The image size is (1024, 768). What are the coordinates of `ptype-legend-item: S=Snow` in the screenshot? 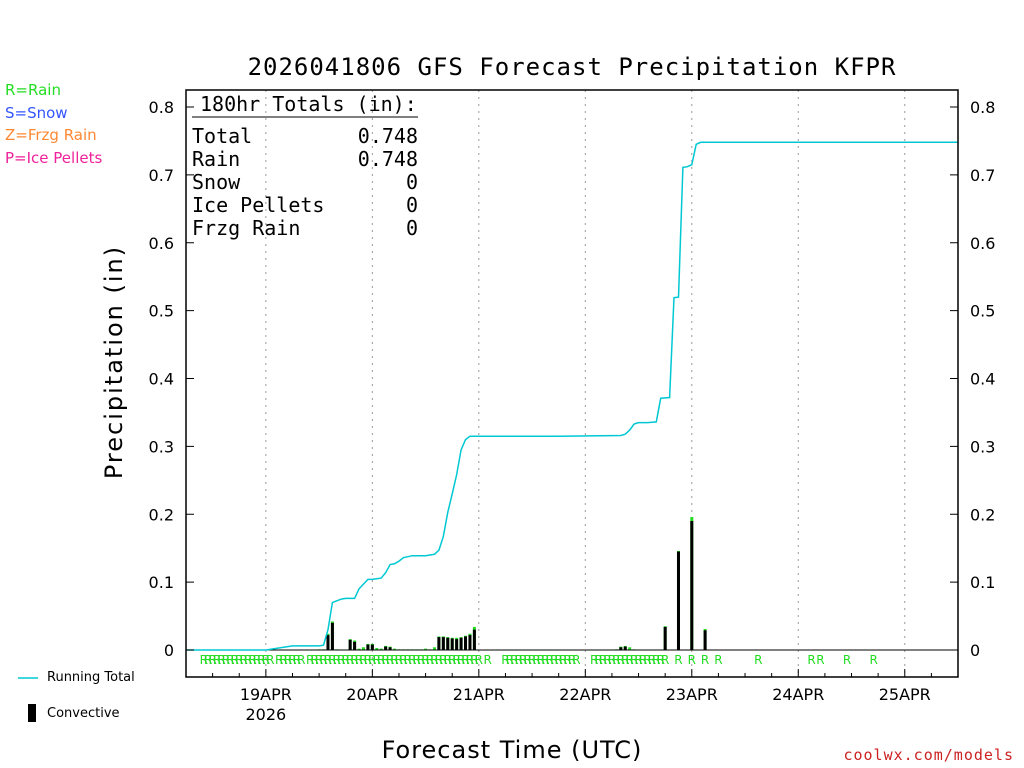 It's located at (36, 112).